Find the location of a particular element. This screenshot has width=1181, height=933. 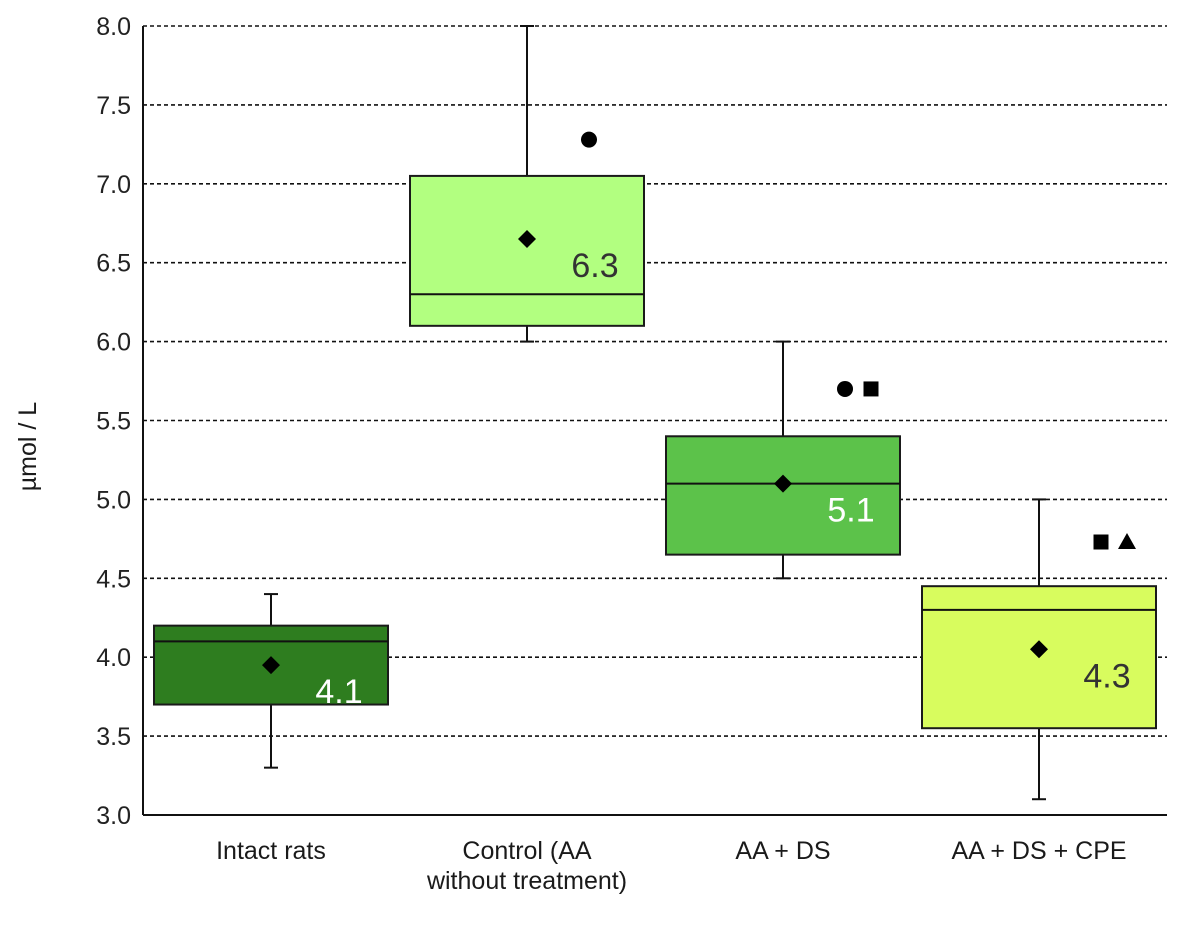

box-group-2: 6.3 is located at coordinates (527, 184).